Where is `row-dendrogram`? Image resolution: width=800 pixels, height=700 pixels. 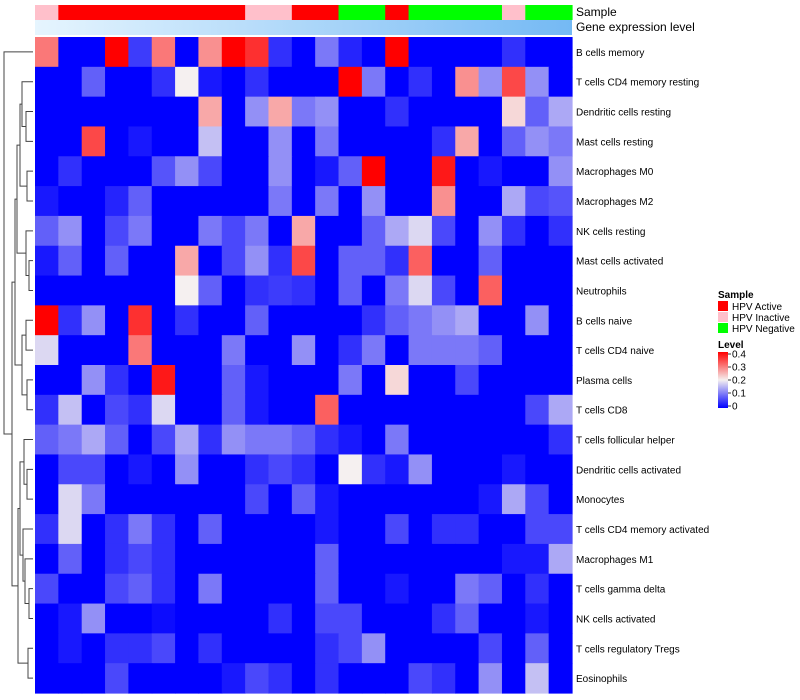
row-dendrogram is located at coordinates (18, 365).